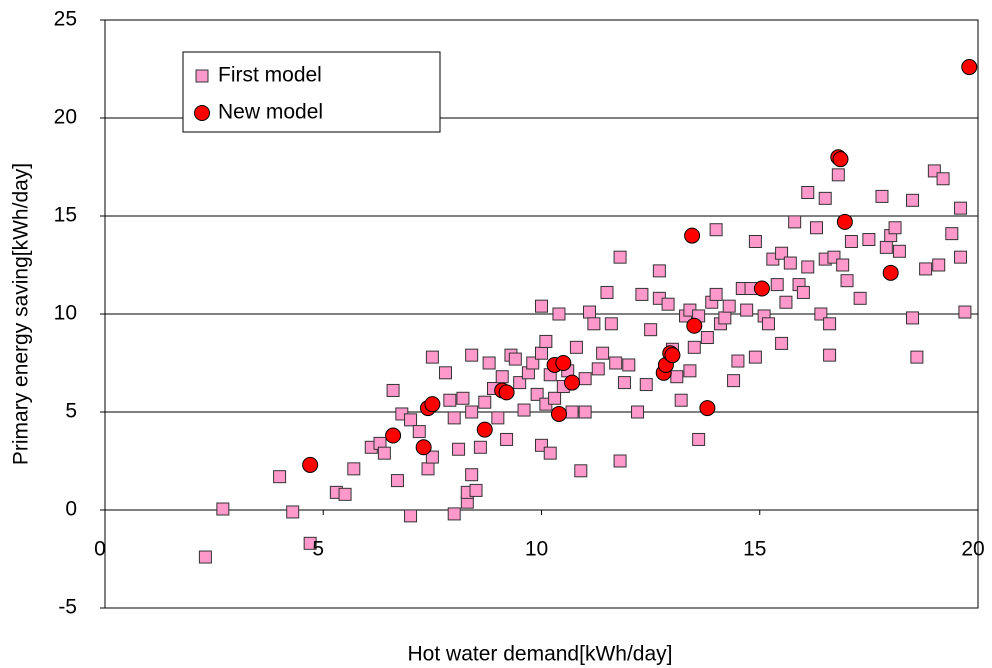  What do you see at coordinates (540, 654) in the screenshot?
I see `x-axis-label: Hot water demand[kWh/day]` at bounding box center [540, 654].